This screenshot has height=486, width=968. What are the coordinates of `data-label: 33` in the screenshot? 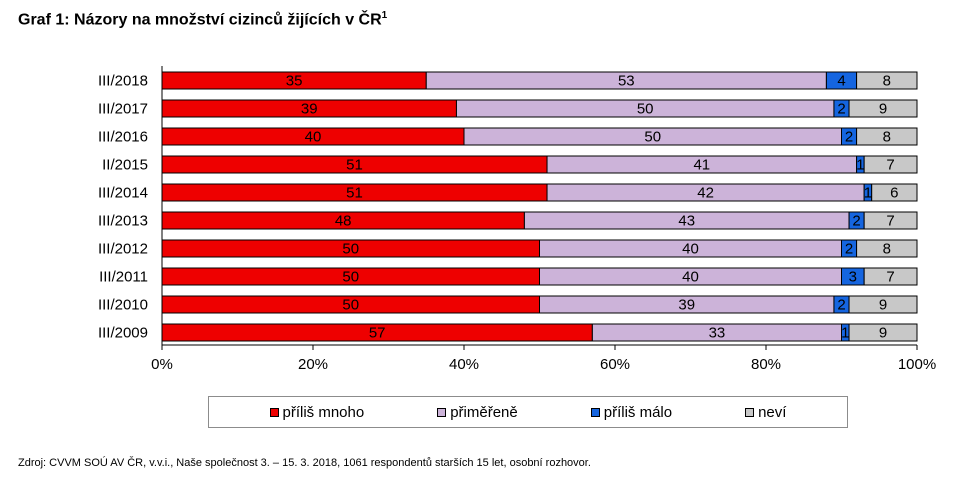 It's located at (717, 333).